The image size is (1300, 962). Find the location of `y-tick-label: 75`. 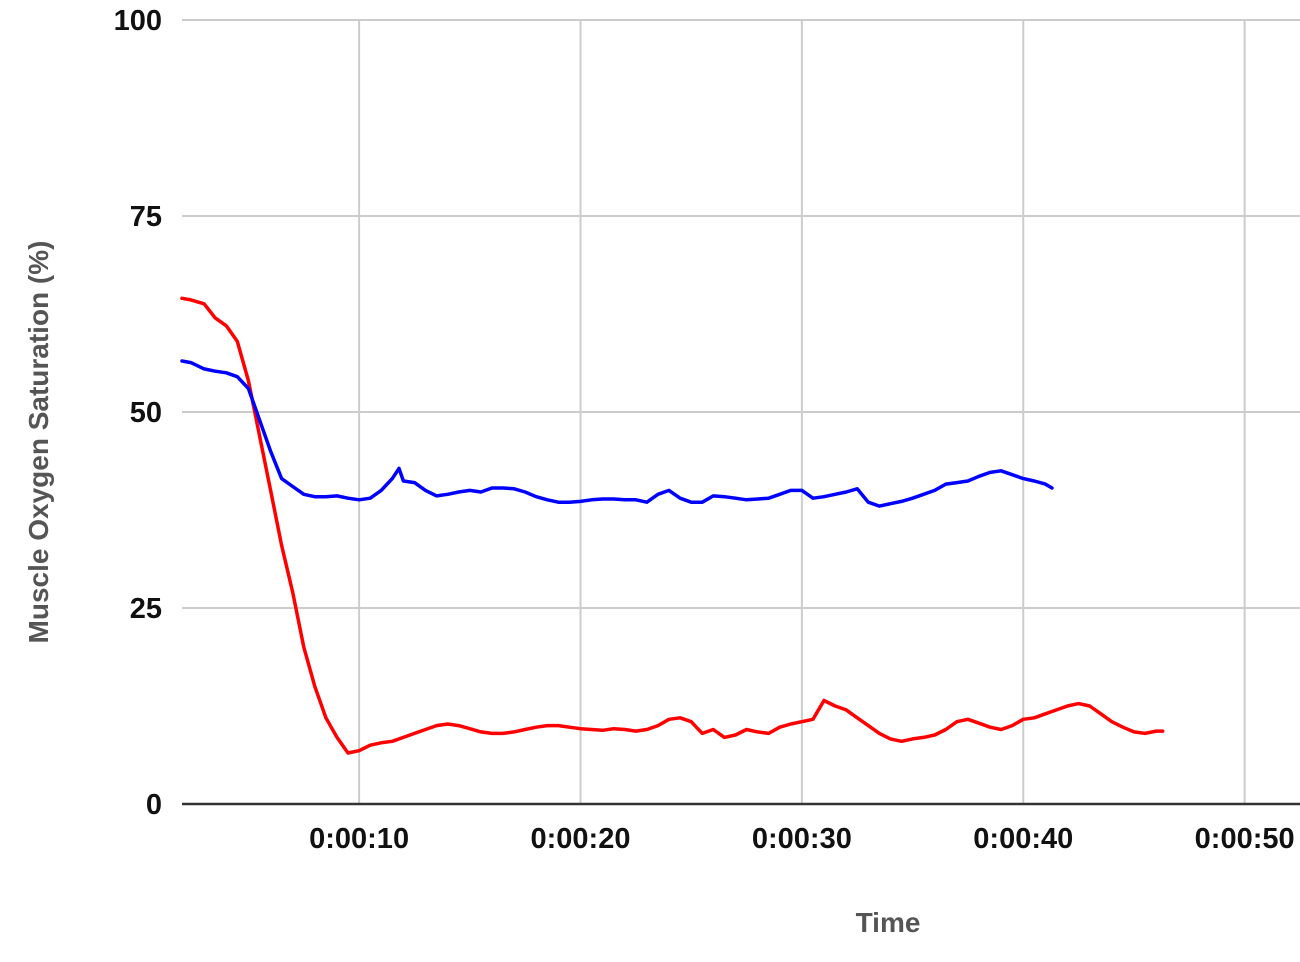

y-tick-label: 75 is located at coordinates (146, 217).